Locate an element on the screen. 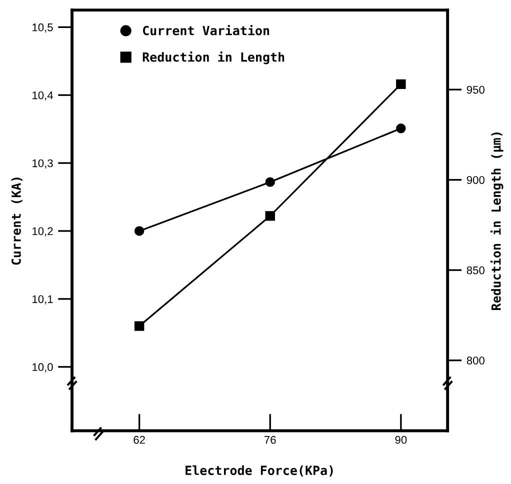 The width and height of the screenshot is (511, 484). y-tick-label: 10,2 is located at coordinates (42, 231).